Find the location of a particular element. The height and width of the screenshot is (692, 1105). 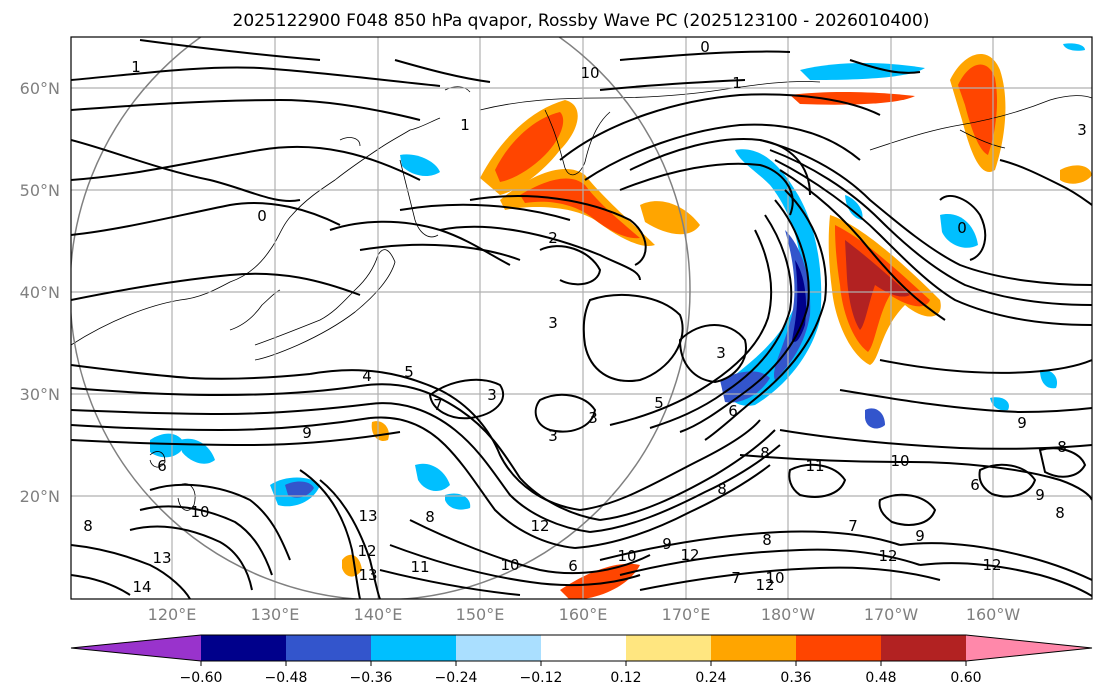

colorbar-tick-label: −0.60 is located at coordinates (201, 678).